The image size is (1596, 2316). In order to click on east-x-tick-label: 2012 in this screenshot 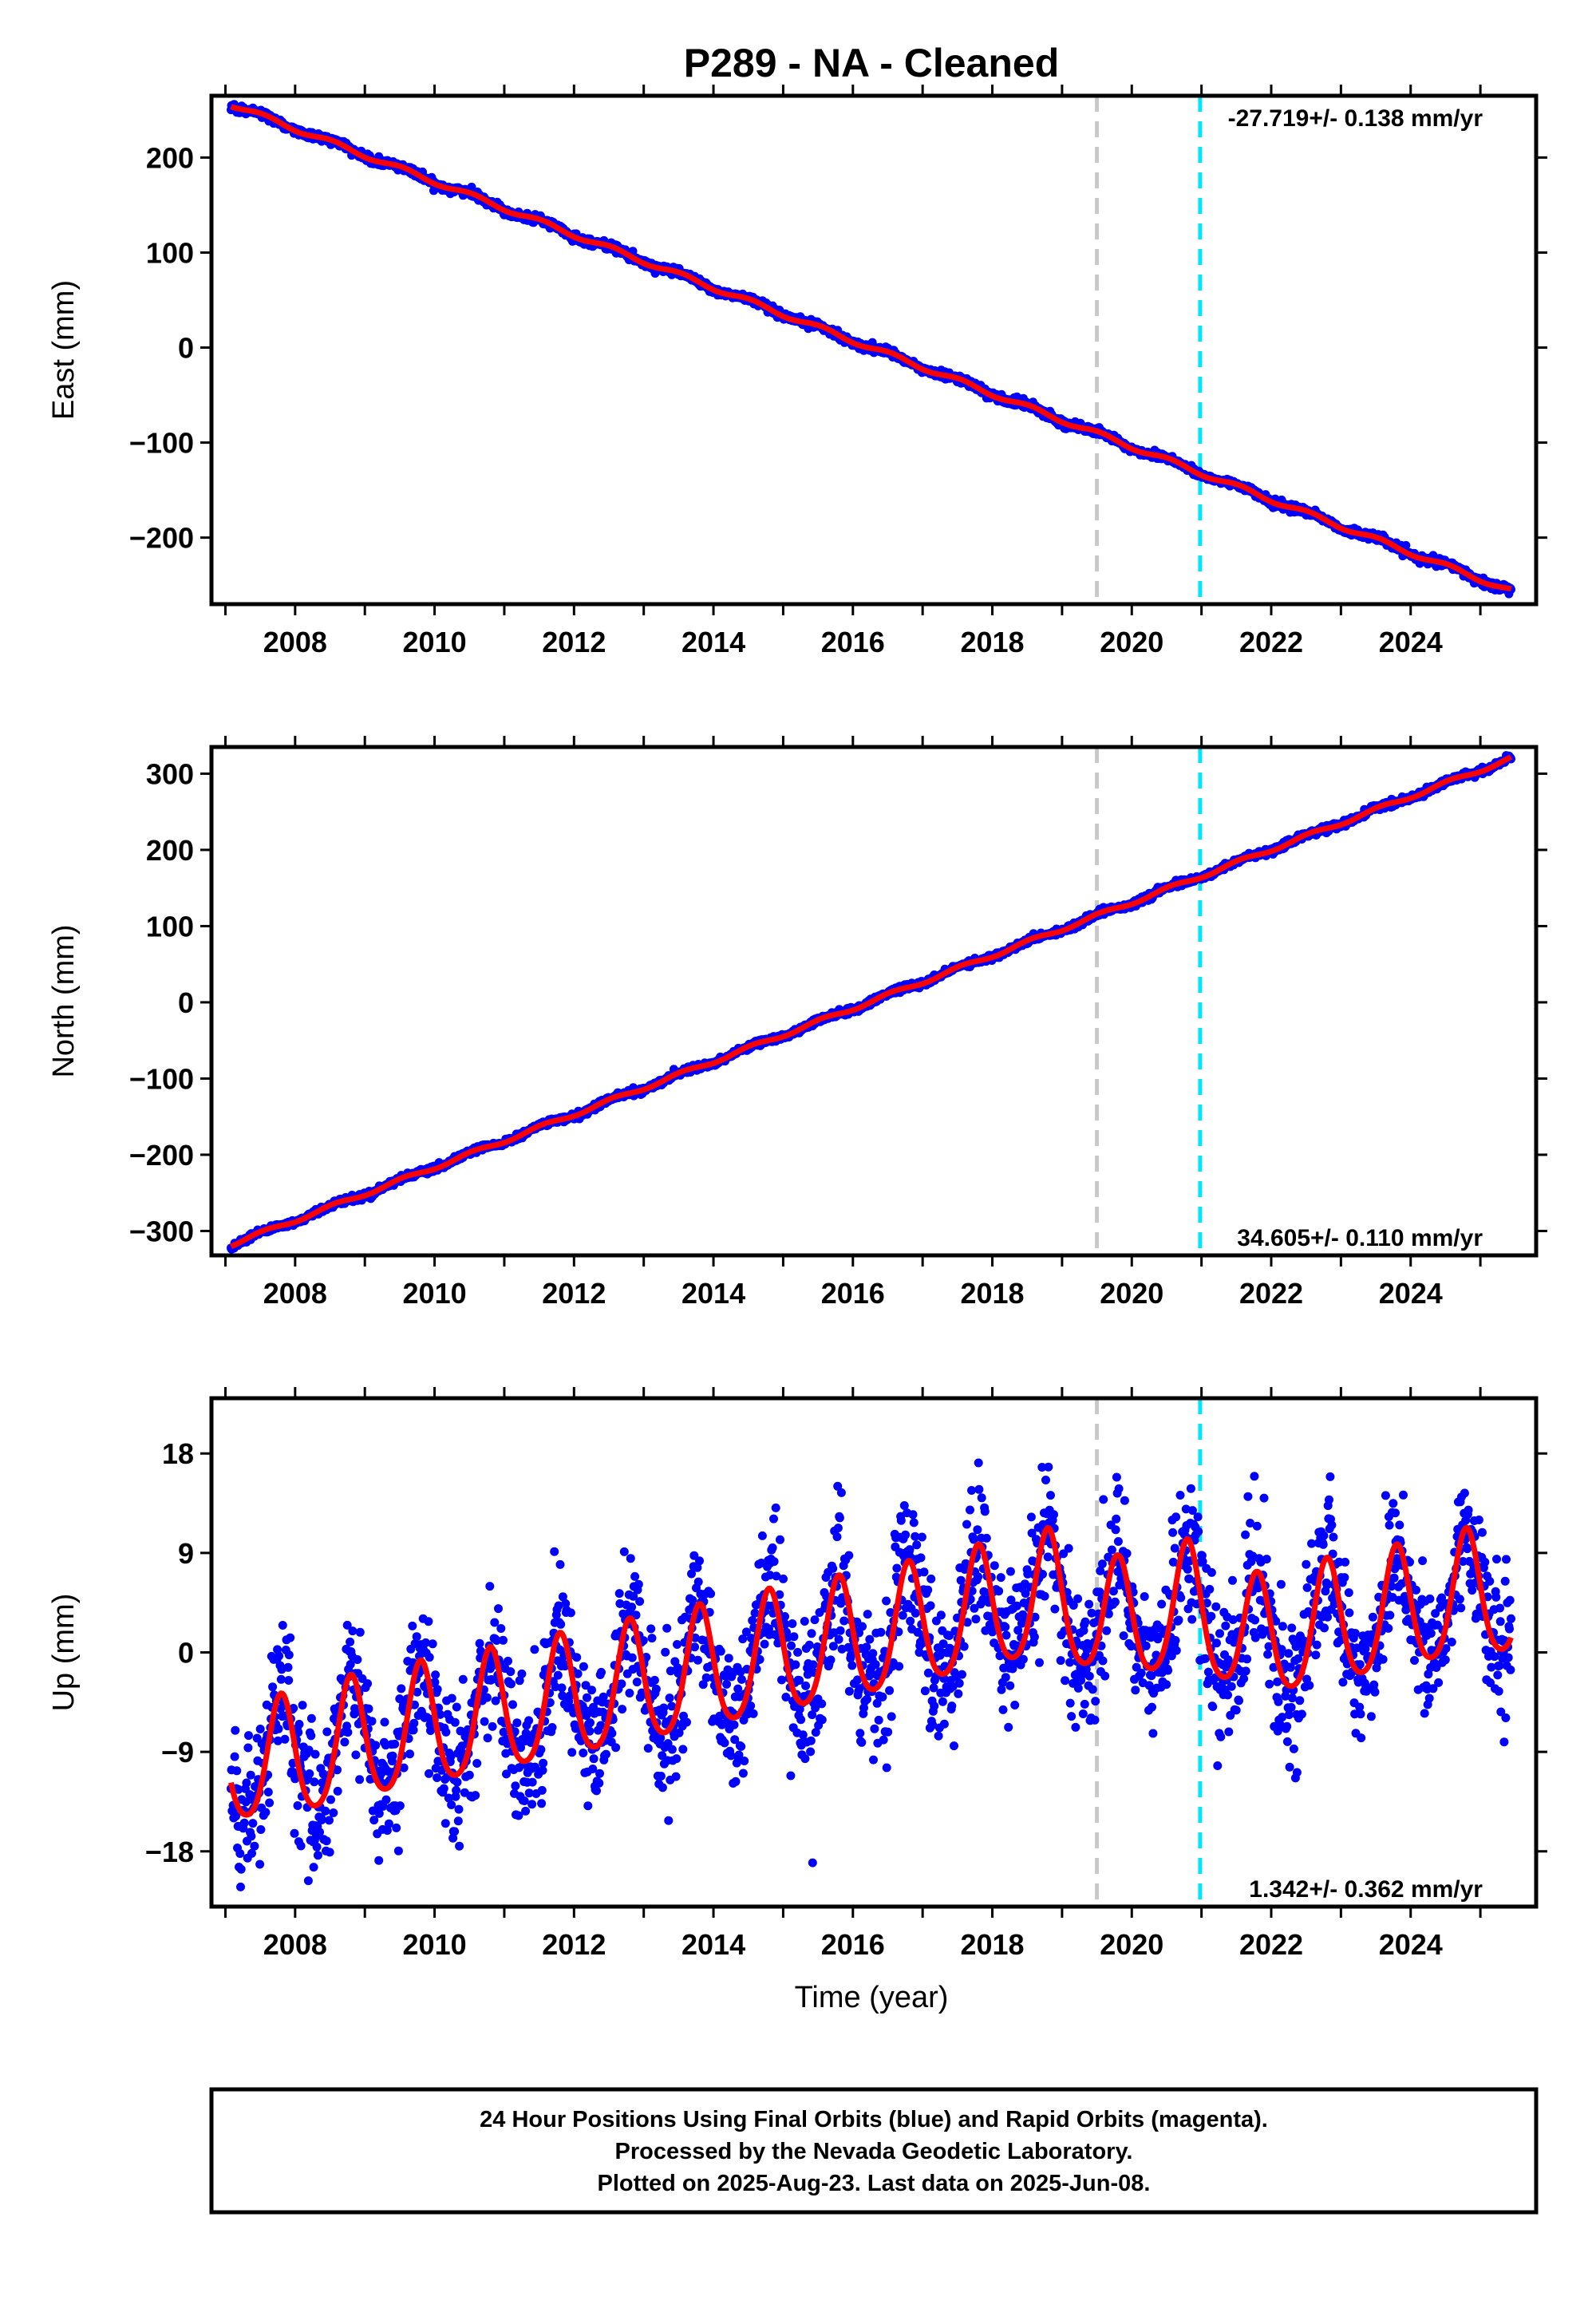, I will do `click(574, 642)`.